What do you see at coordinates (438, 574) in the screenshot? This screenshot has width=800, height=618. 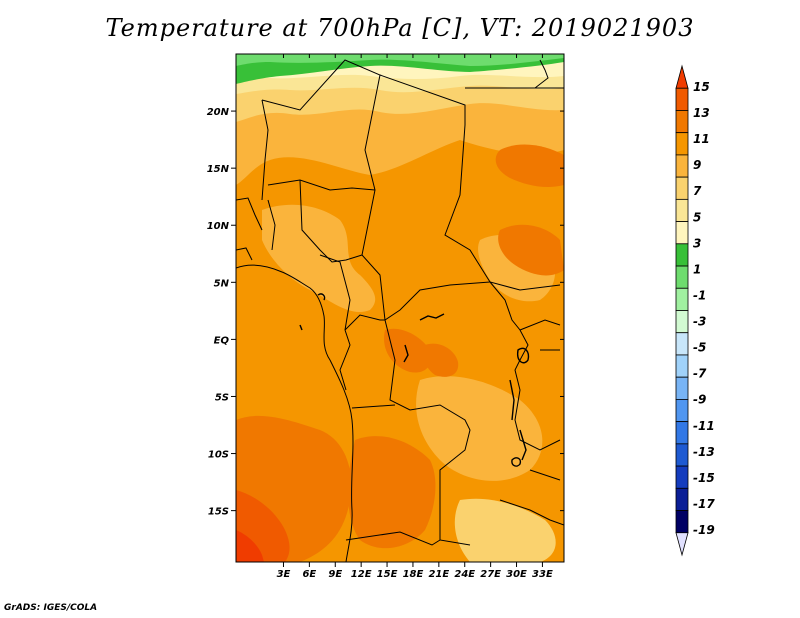 I see `lon-tick-label: 21E` at bounding box center [438, 574].